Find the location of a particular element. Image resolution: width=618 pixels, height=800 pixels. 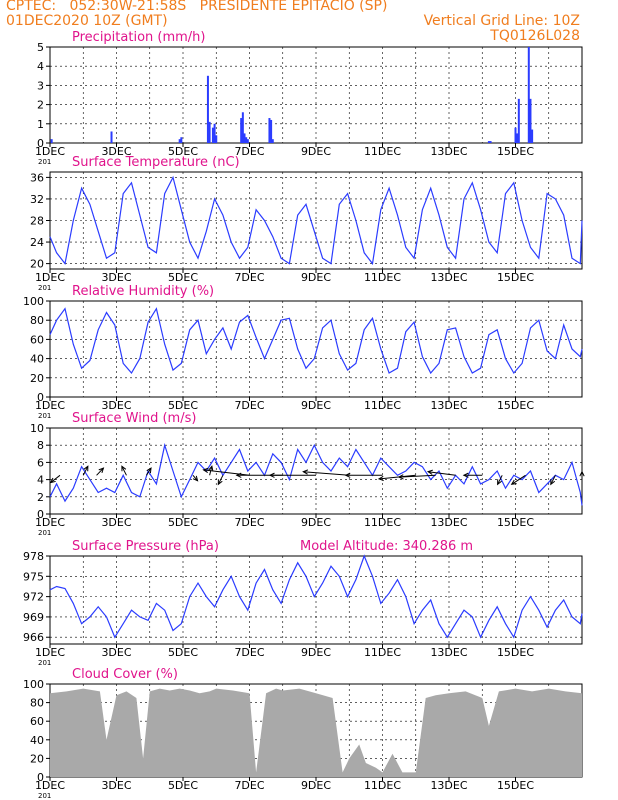

wind-xtick-label: 3DEC is located at coordinates (116, 522).